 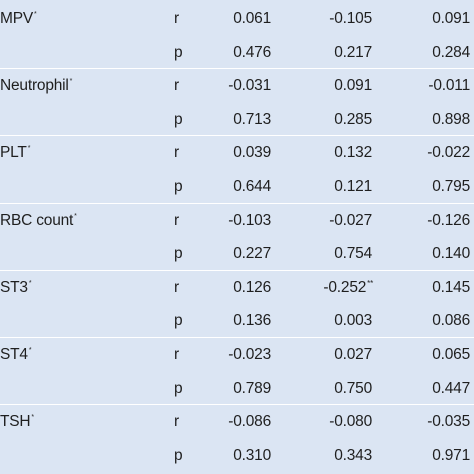 I want to click on value-cell: 0.285, so click(x=353, y=119).